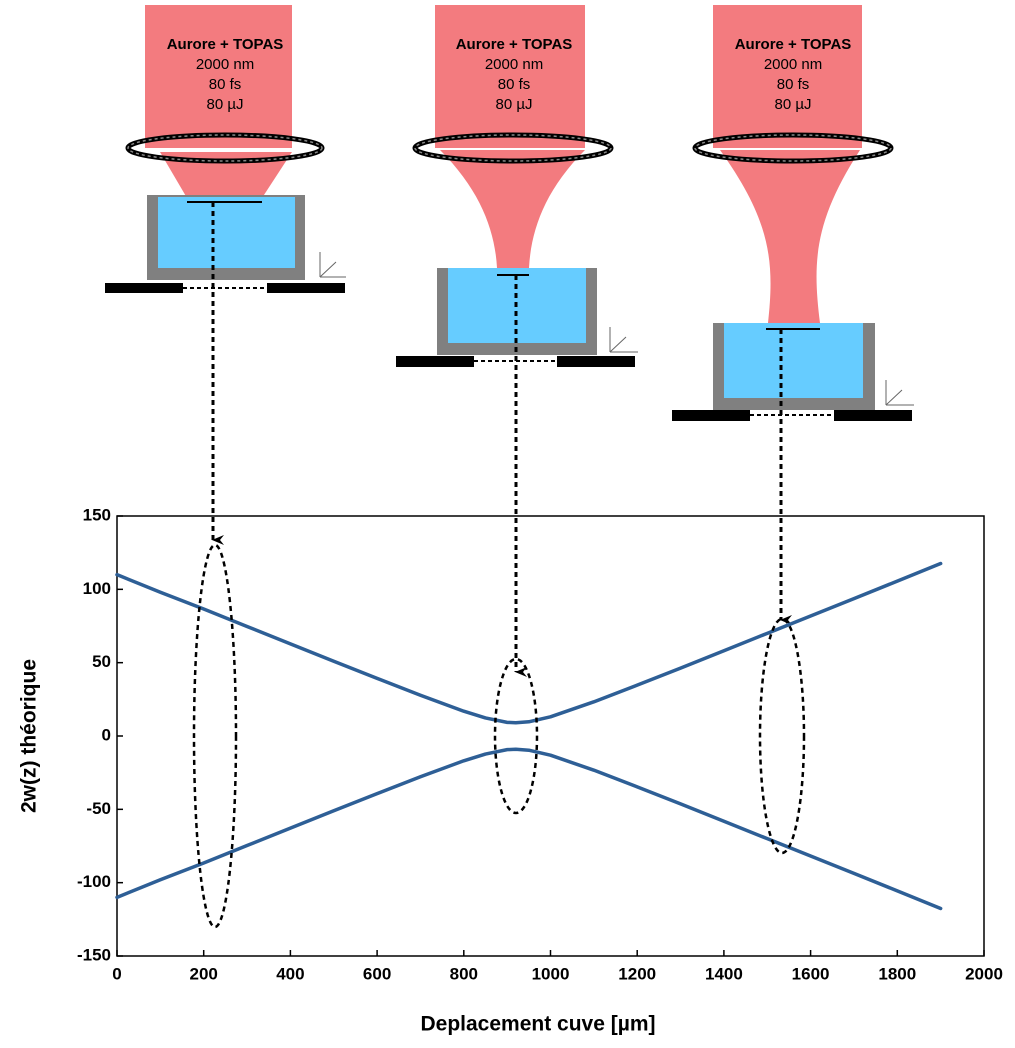 Image resolution: width=1015 pixels, height=1048 pixels. Describe the element at coordinates (97, 514) in the screenshot. I see `y-tick-label: 150` at that location.